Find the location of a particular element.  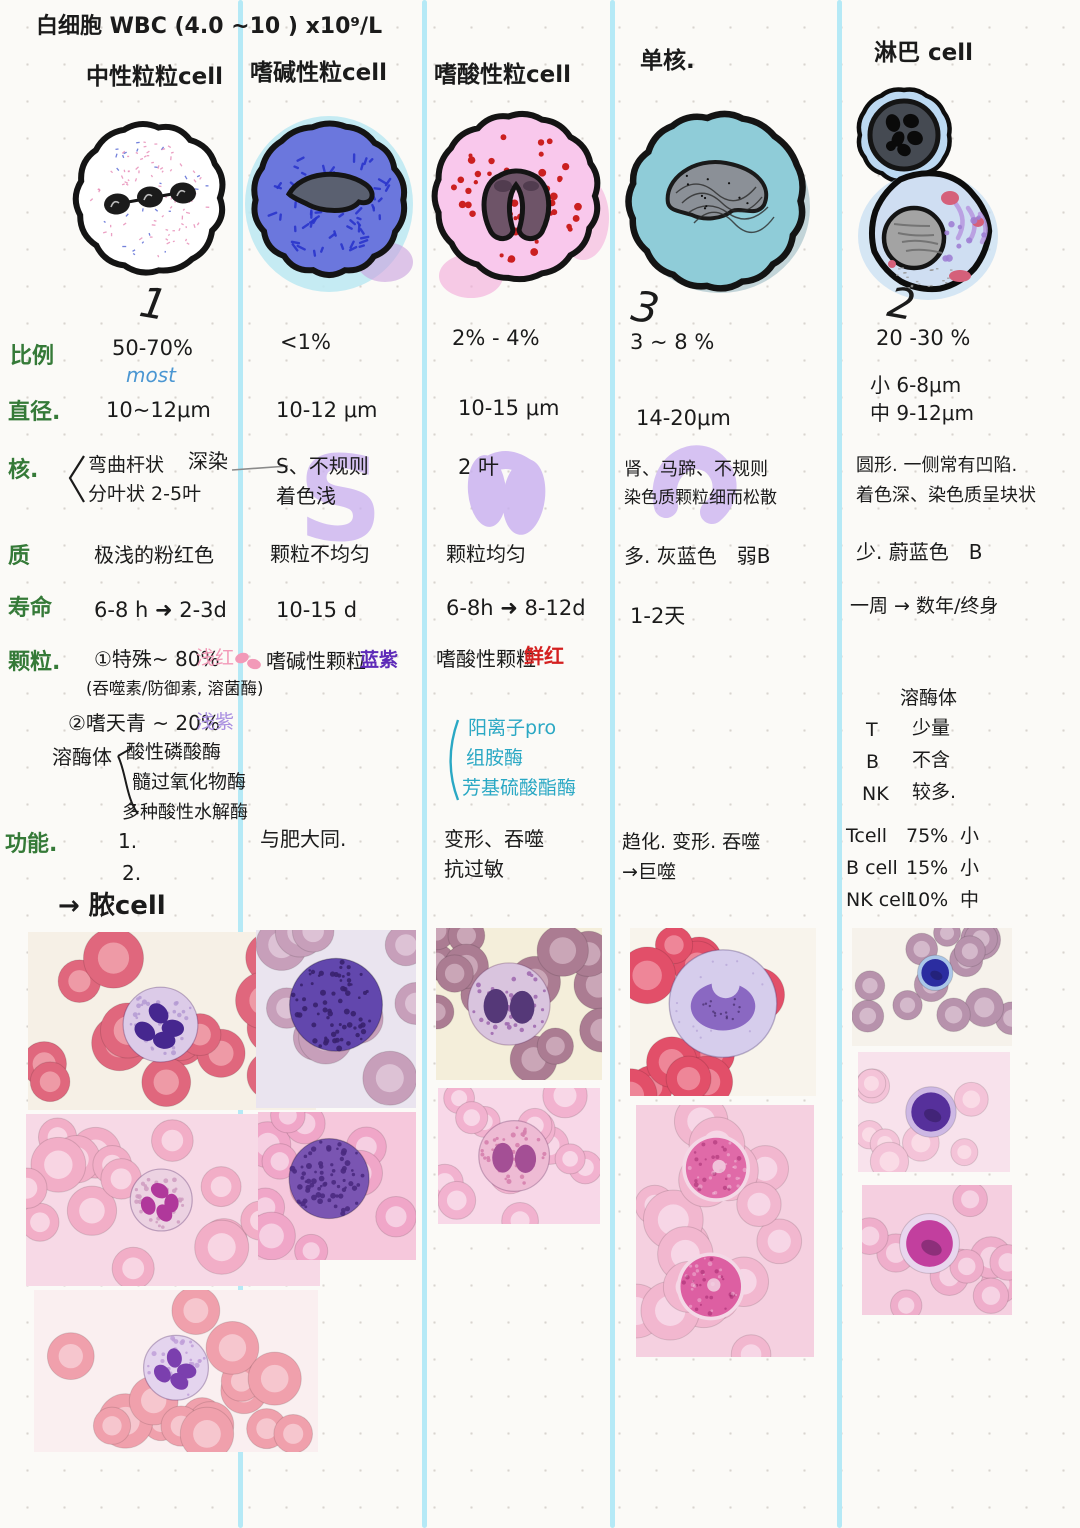

eosinophil-granule-item-2: 组胺酶 is located at coordinates (495, 758).